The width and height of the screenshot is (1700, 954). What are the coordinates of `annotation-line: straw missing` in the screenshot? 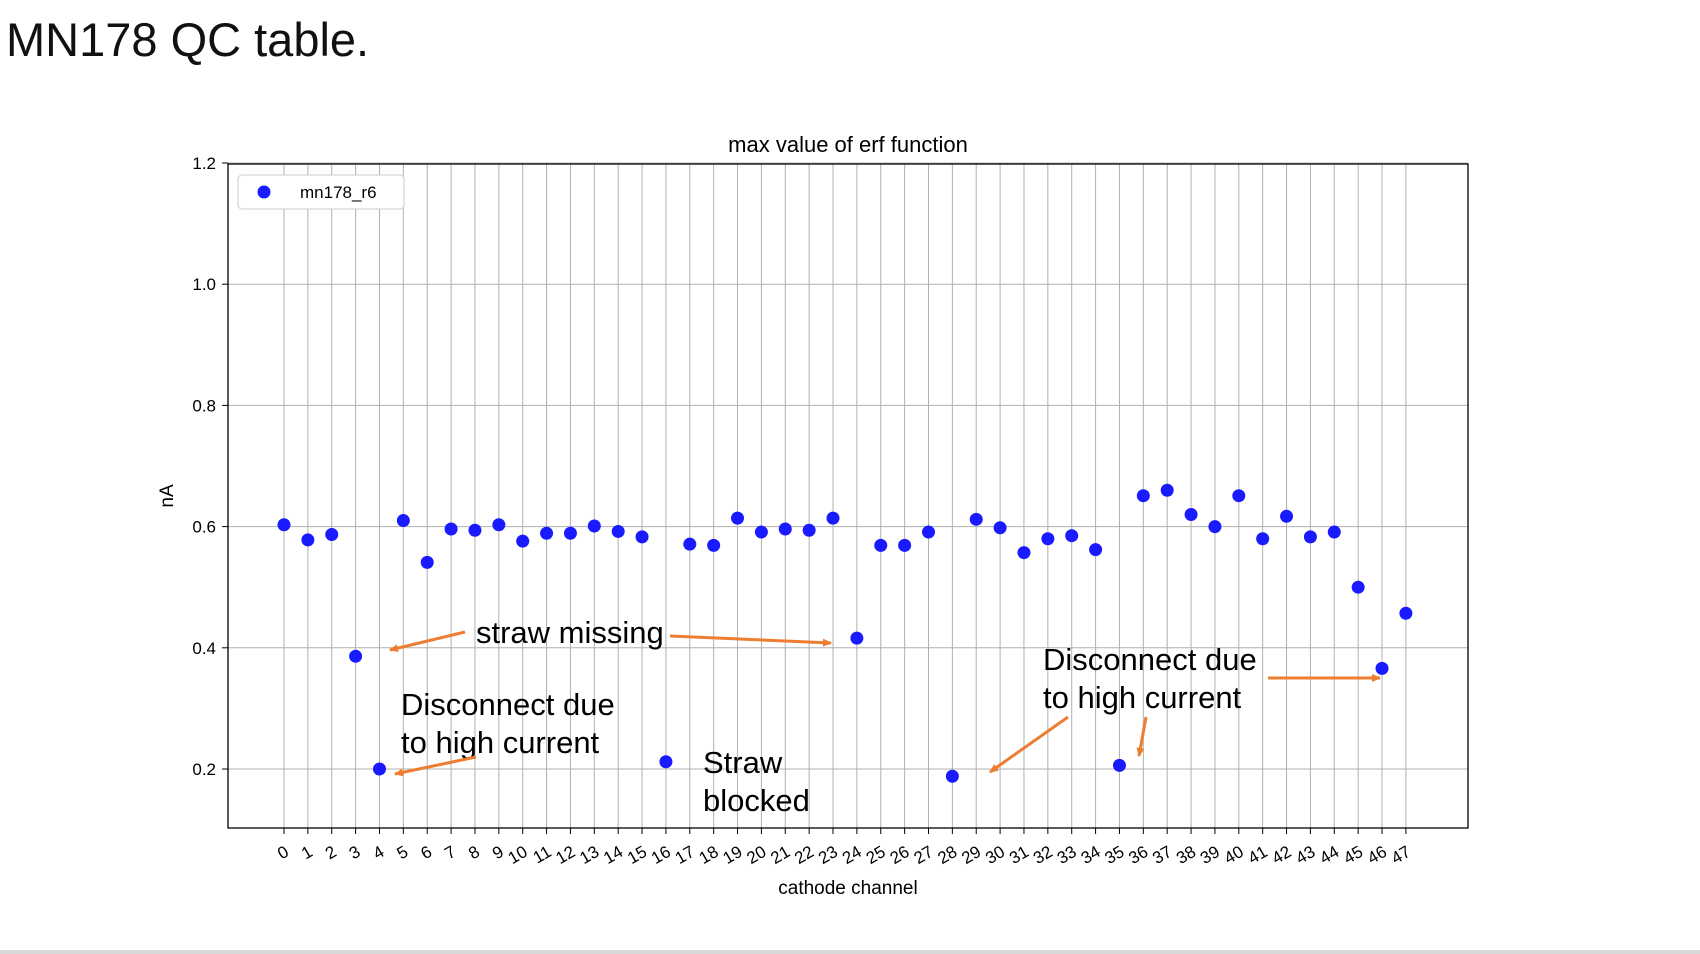 It's located at (570, 632).